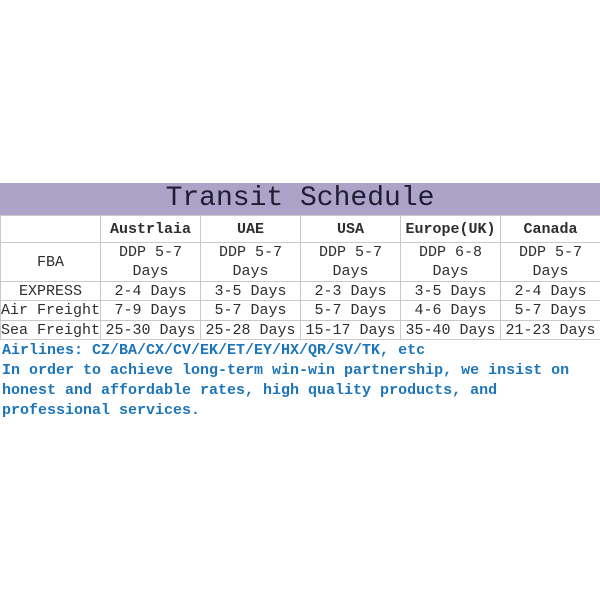 The width and height of the screenshot is (600, 600). I want to click on cell-air-europe-uk: 4-6 Days, so click(450, 310).